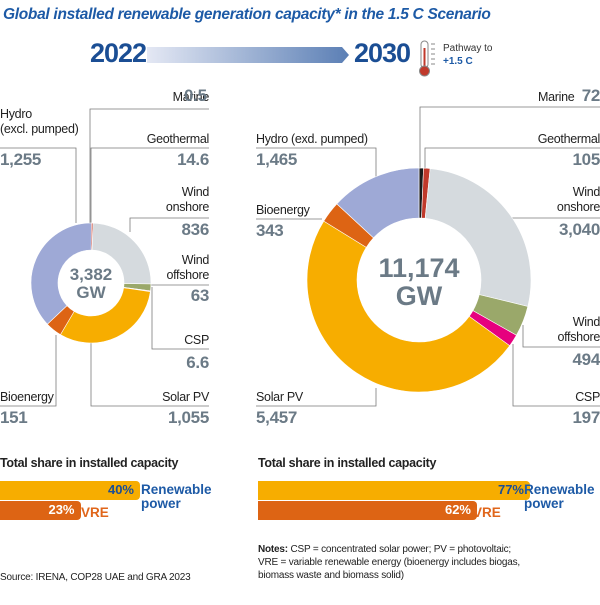  I want to click on leader-wind-offshore-2030, so click(561, 336).